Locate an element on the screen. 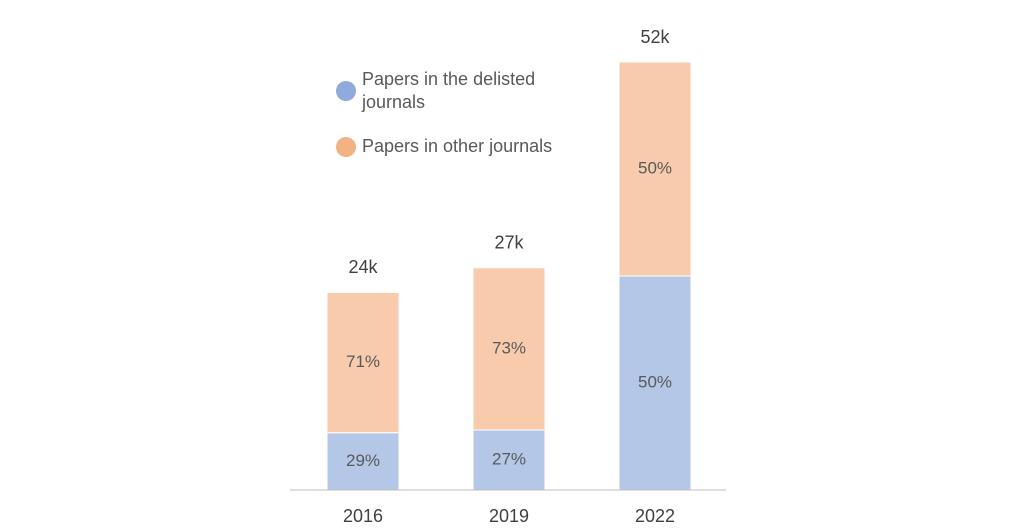 The height and width of the screenshot is (532, 1024). data-label: 73% is located at coordinates (509, 347).